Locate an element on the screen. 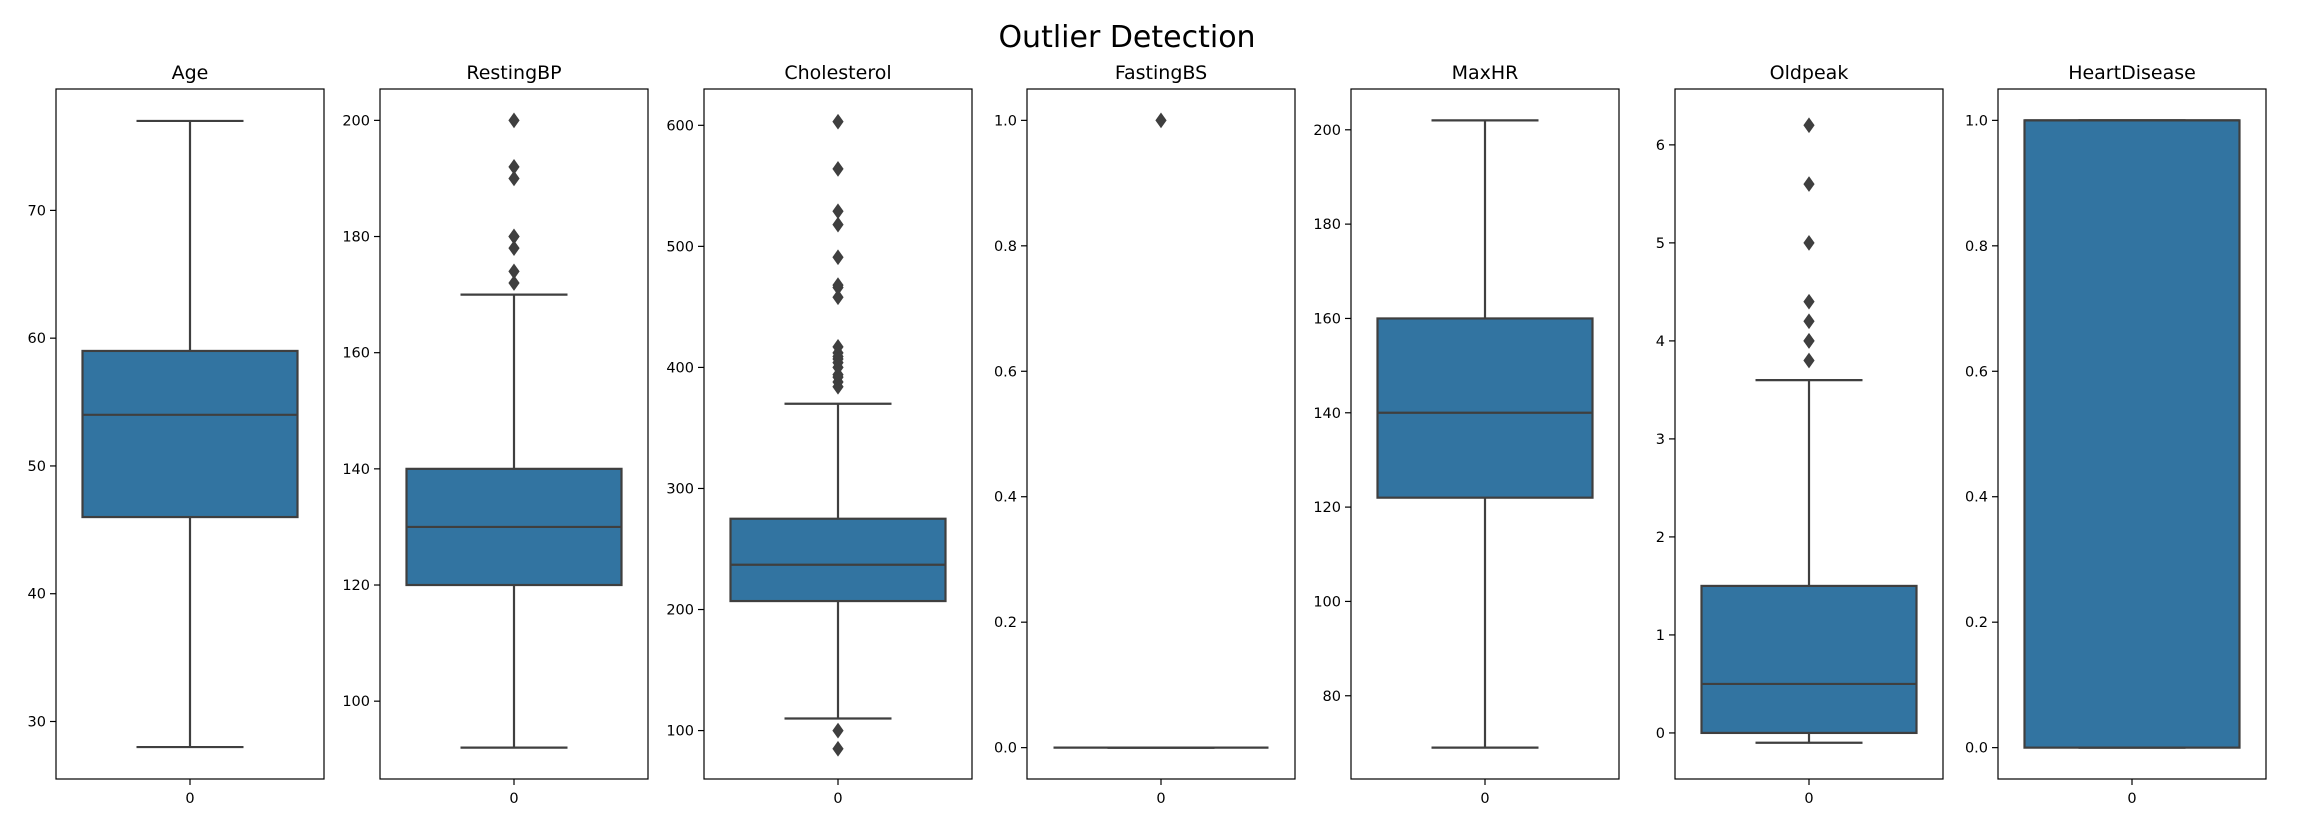  panel-fastingbs: FastingBS 0.0 0.2 0.4 0.6 0.8 1.0 0 is located at coordinates (1145, 434).